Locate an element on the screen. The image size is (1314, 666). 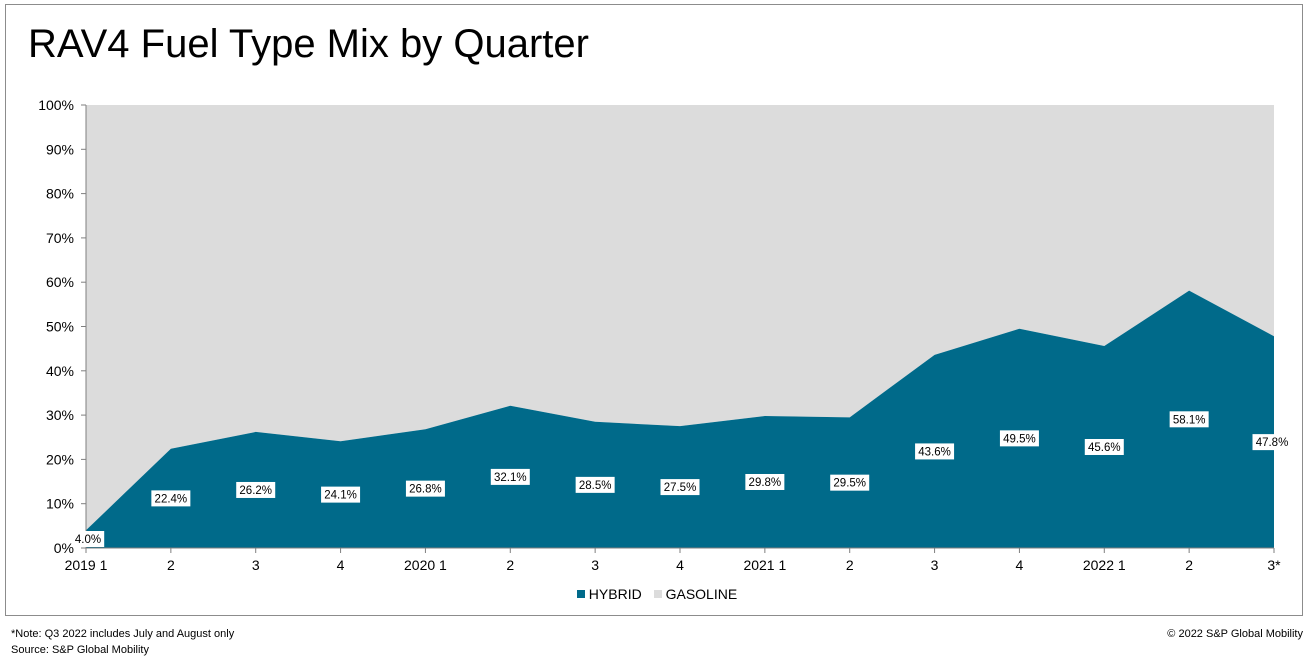
y-tick-label: 30% is located at coordinates (60, 415).